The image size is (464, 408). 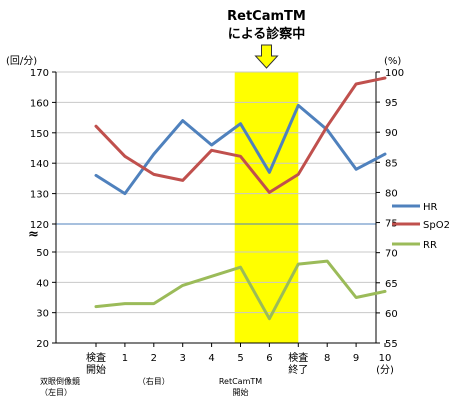 I want to click on x-tick-label: 2, so click(x=154, y=358).